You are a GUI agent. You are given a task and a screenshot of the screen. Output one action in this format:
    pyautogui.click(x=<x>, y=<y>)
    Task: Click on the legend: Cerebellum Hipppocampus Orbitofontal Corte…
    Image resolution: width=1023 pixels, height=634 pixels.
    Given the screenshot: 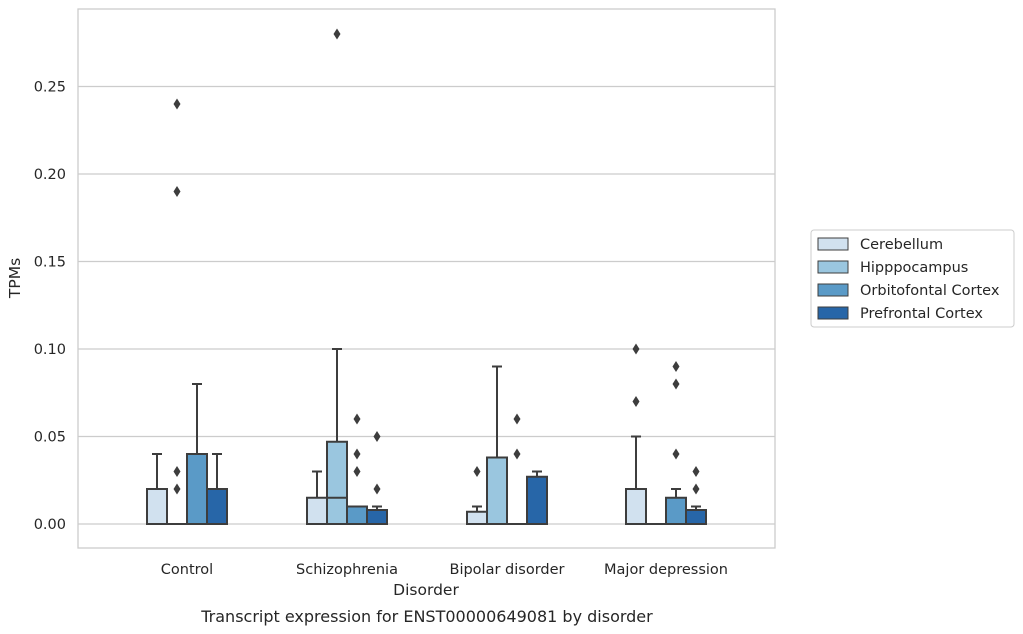 What is the action you would take?
    pyautogui.click(x=912, y=278)
    